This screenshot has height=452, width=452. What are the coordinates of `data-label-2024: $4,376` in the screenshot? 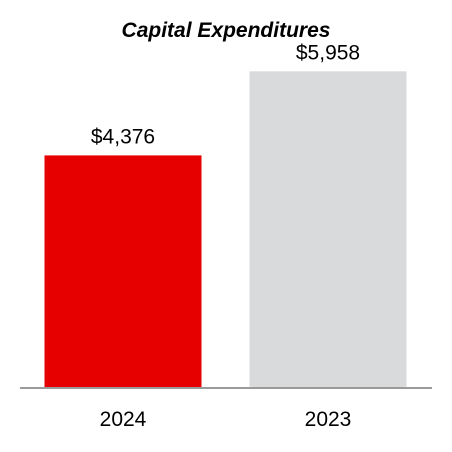 It's located at (123, 136).